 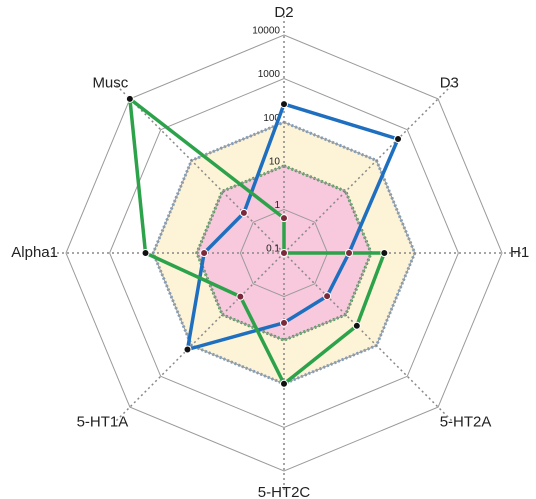 I want to click on axis-label: D2, so click(x=283, y=12).